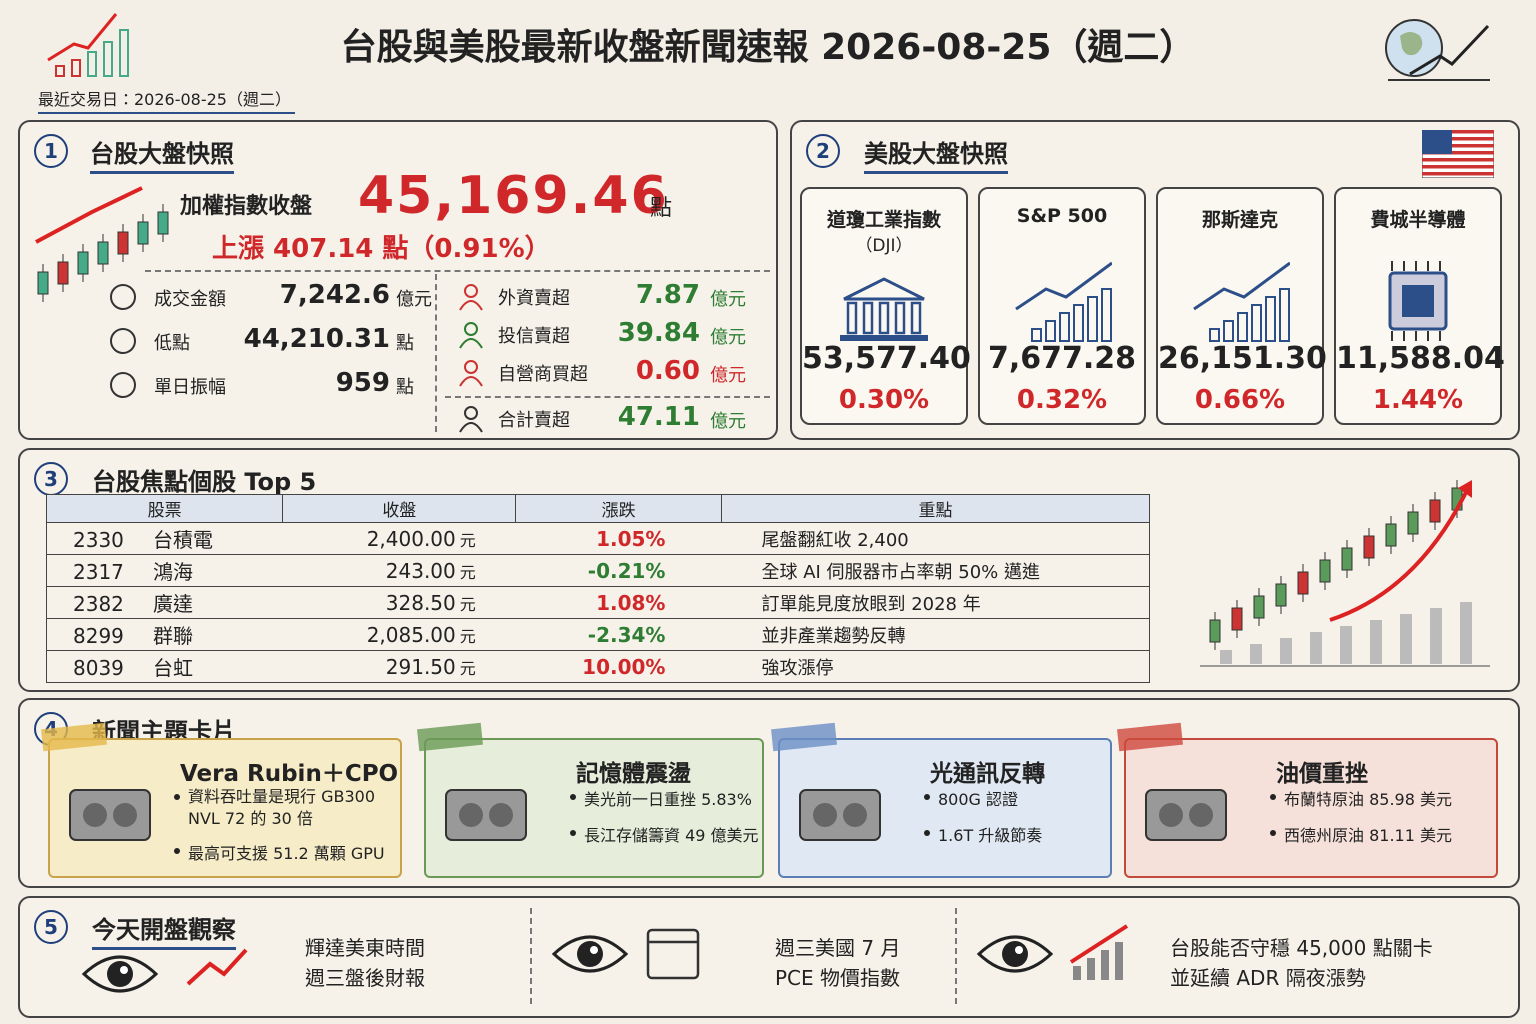 The image size is (1536, 1024). Describe the element at coordinates (88, 45) in the screenshot. I see `header-icon` at that location.